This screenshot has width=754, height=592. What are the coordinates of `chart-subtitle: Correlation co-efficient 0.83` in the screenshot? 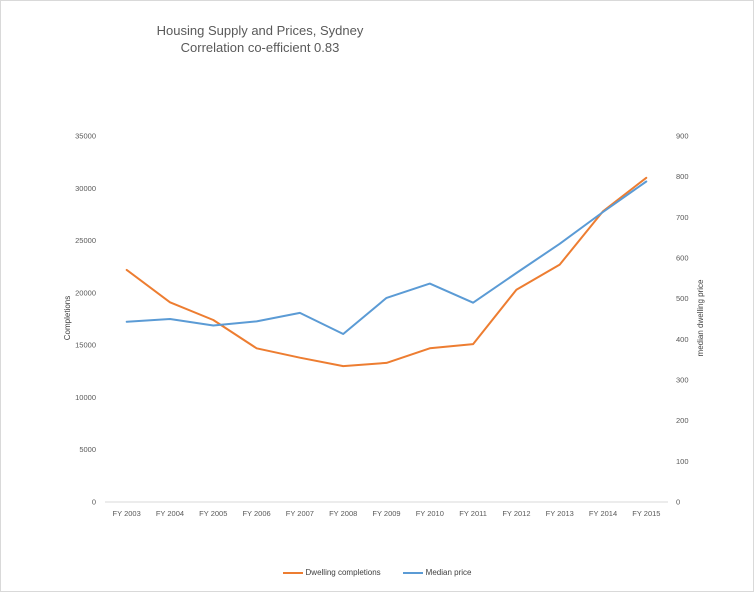 It's located at (260, 47).